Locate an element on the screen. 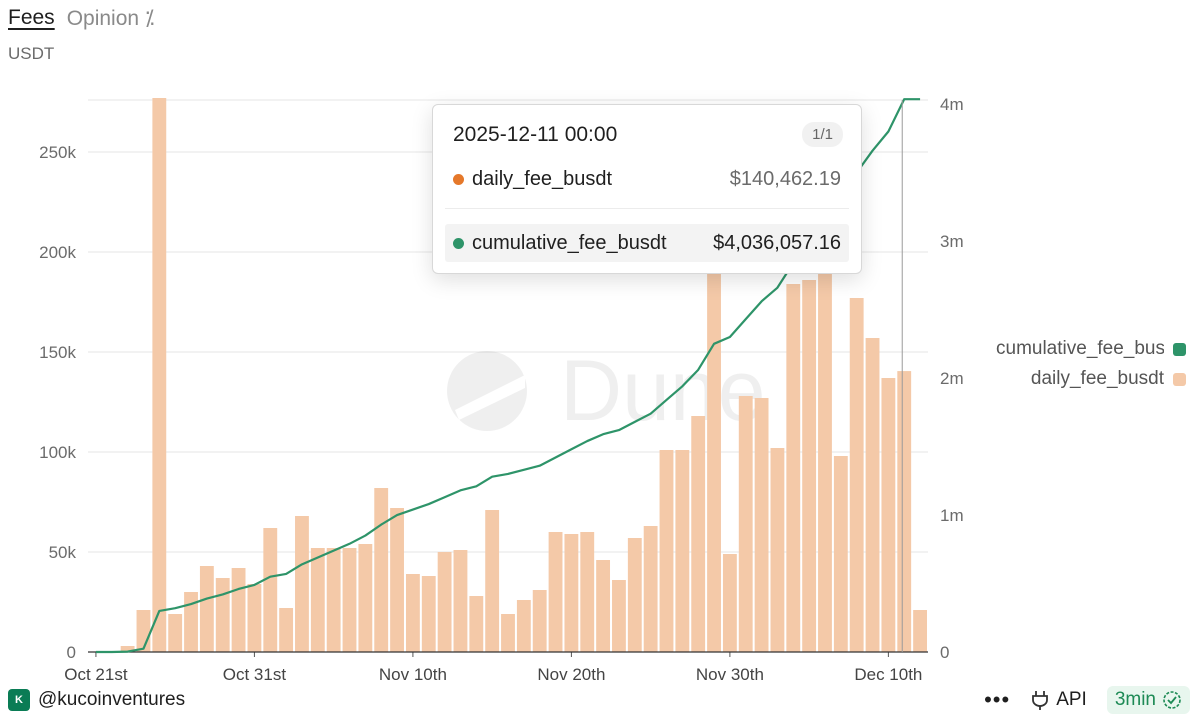 This screenshot has height=725, width=1200. tooltip-row-cumulative: cumulative_fee_busdt $4,036,057.16 is located at coordinates (647, 243).